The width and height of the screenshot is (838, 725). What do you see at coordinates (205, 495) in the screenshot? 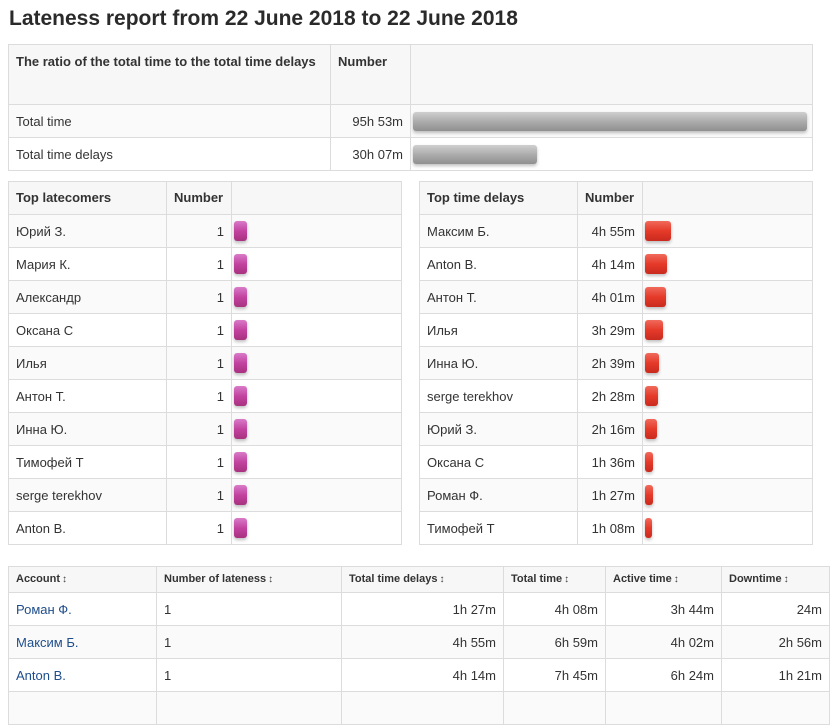
I see `latecomer-row: serge terekhov 1` at bounding box center [205, 495].